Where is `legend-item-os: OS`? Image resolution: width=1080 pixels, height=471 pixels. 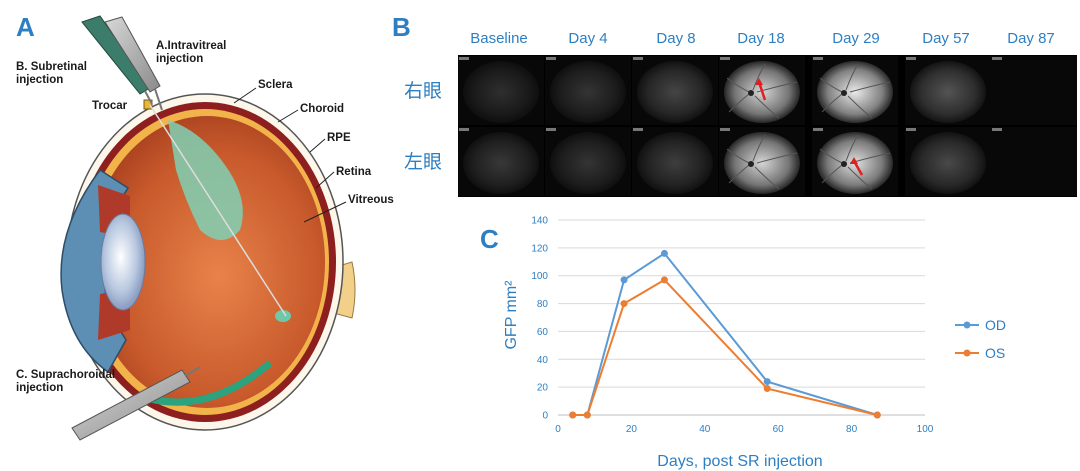
legend-item-os: OS is located at coordinates (980, 353).